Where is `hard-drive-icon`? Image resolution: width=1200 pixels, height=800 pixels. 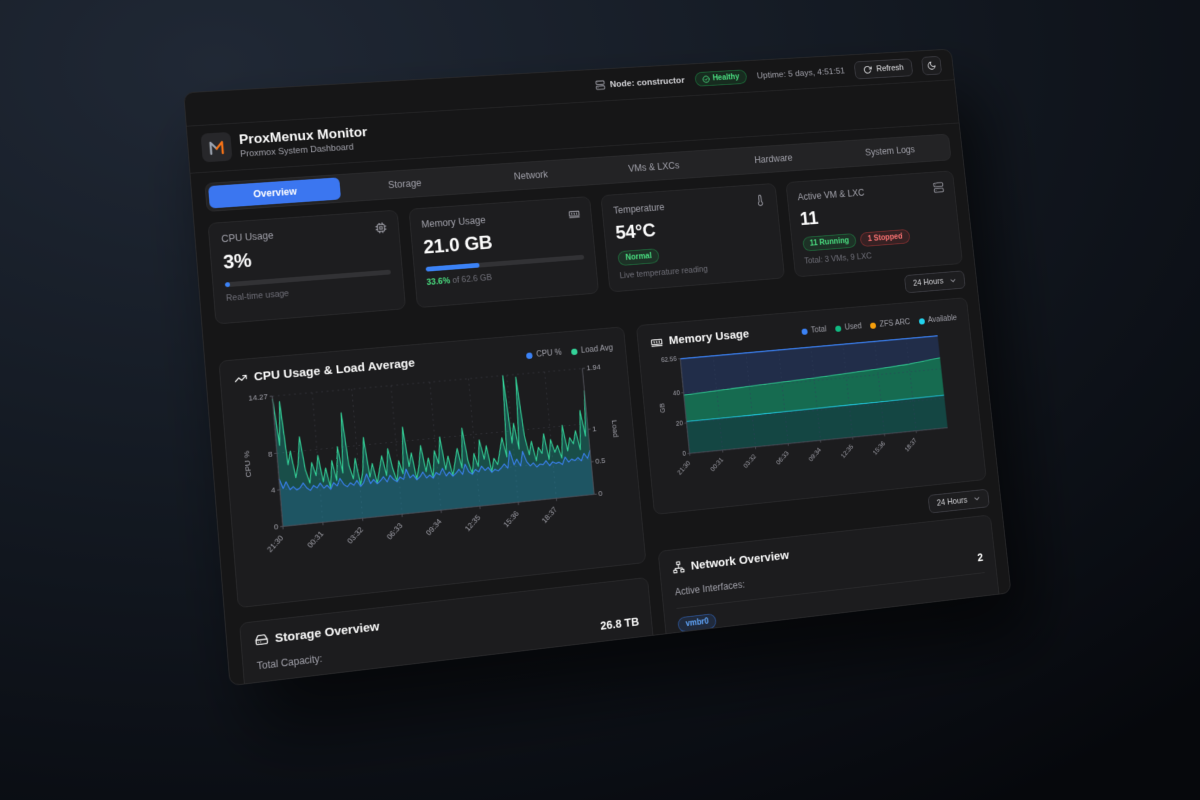 hard-drive-icon is located at coordinates (261, 639).